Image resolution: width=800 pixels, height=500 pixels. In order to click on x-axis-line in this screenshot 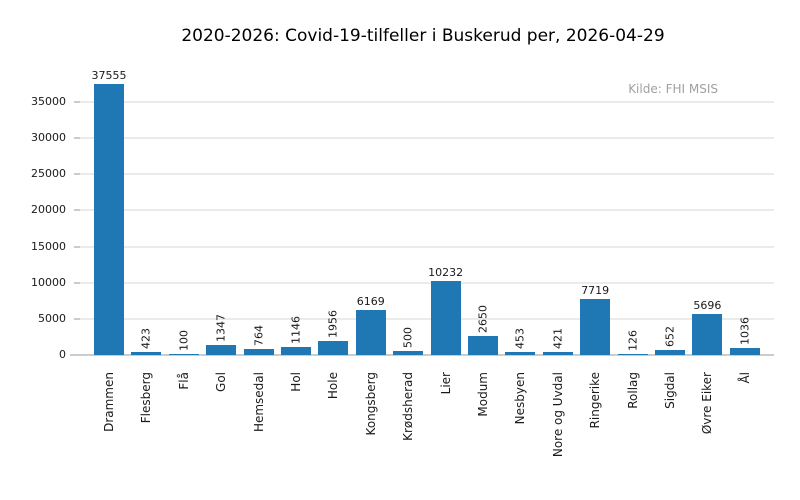, I will do `click(422, 355)`.